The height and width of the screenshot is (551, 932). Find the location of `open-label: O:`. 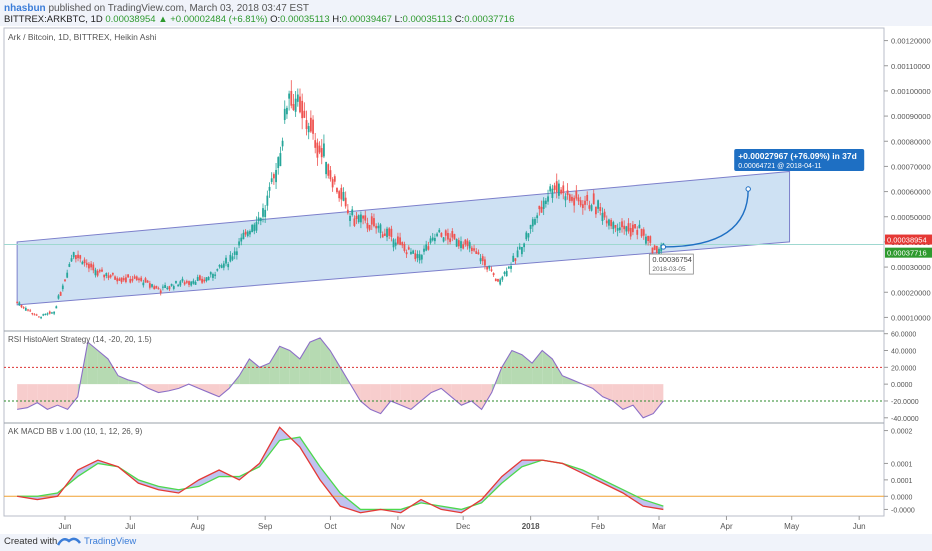

open-label: O: is located at coordinates (275, 19).